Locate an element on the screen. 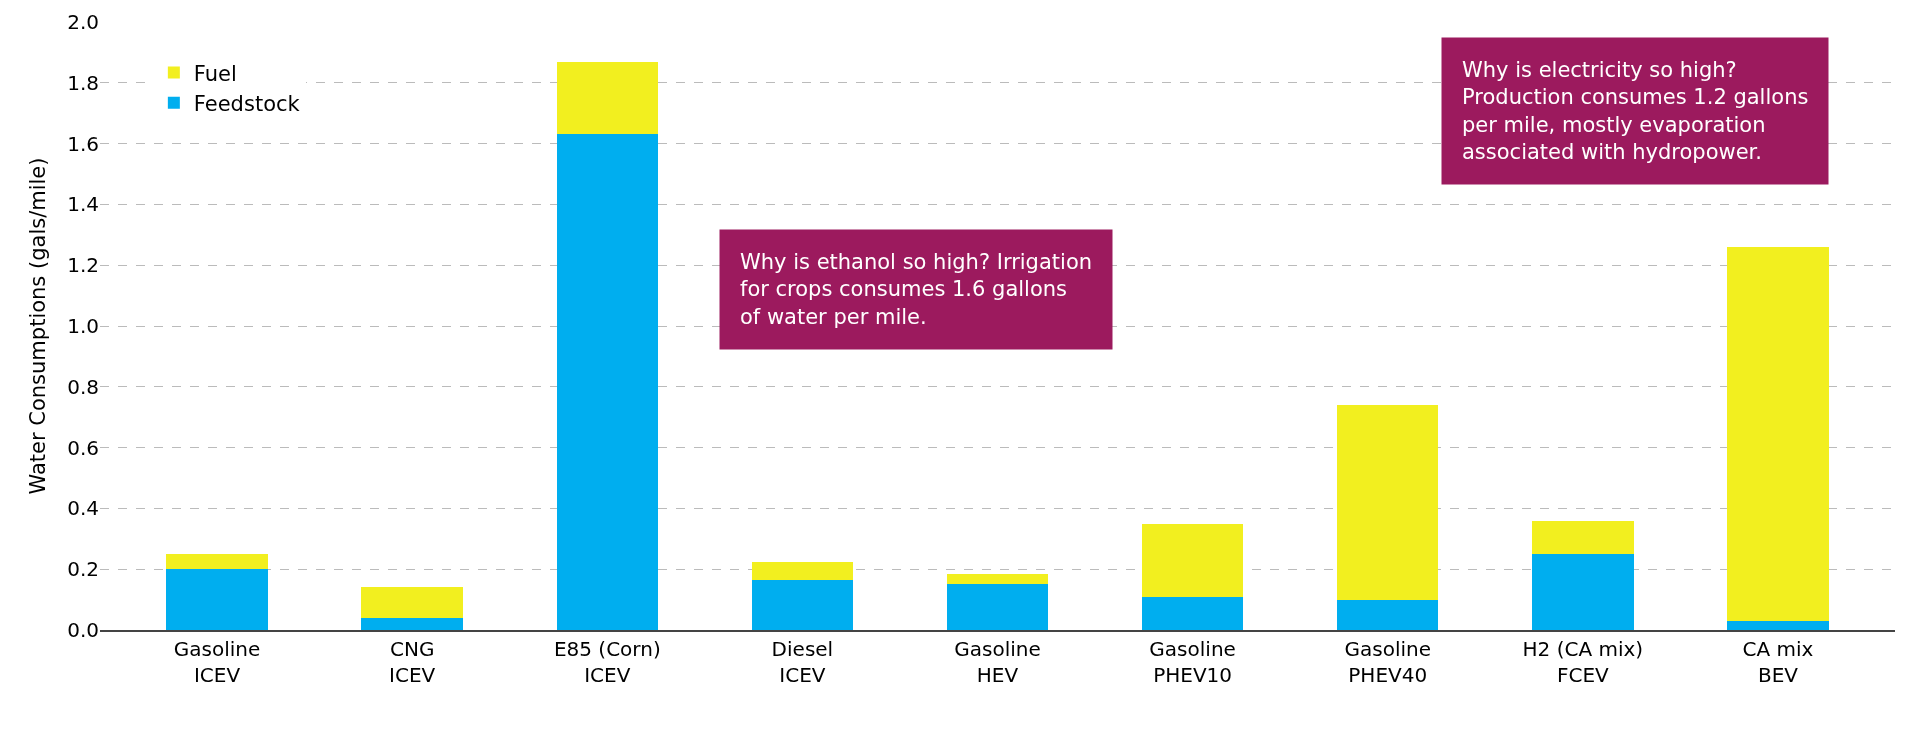 The height and width of the screenshot is (735, 1905). y-tick-label: 0.6 is located at coordinates (83, 447).